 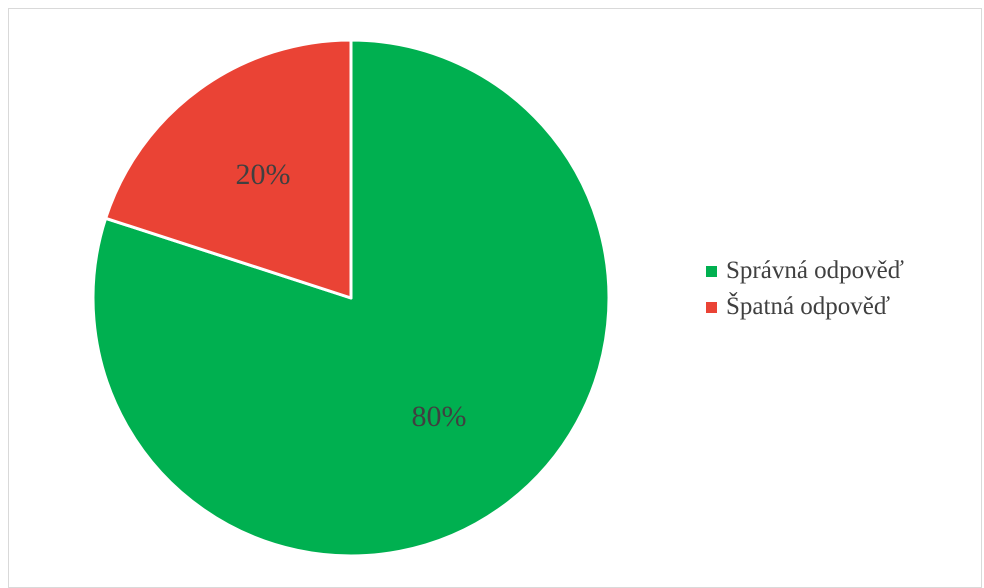 What do you see at coordinates (438, 416) in the screenshot?
I see `data-label-spravna-odpoved: 80%` at bounding box center [438, 416].